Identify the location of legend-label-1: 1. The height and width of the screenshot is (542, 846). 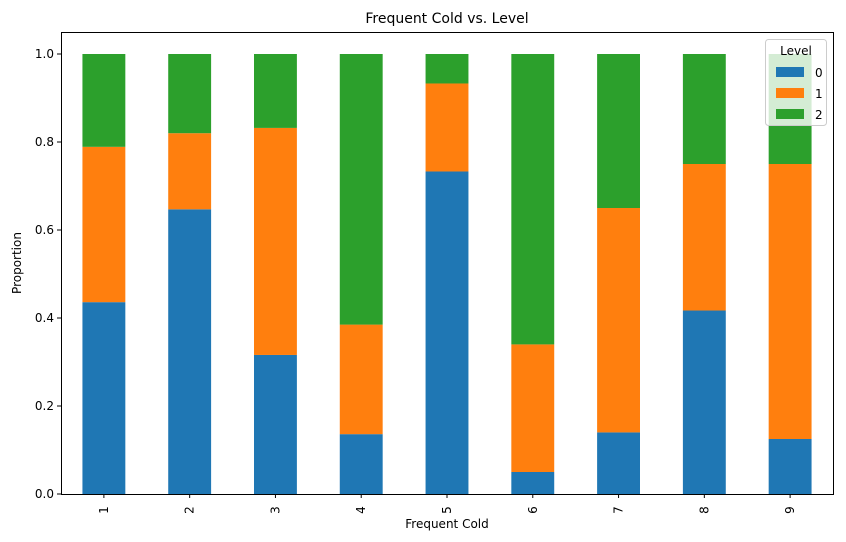
(819, 94).